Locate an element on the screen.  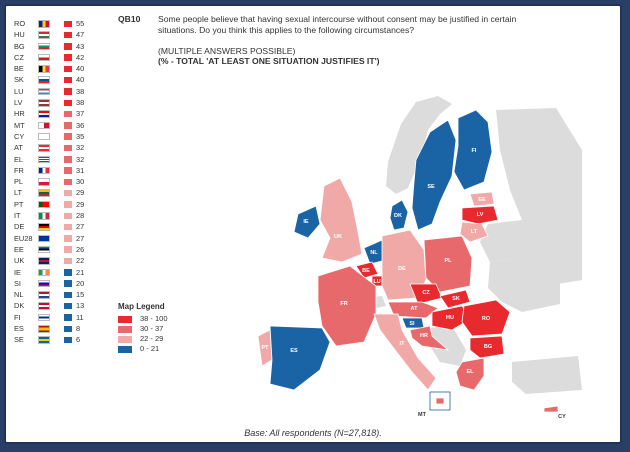
country-code: CY is located at coordinates (19, 136).